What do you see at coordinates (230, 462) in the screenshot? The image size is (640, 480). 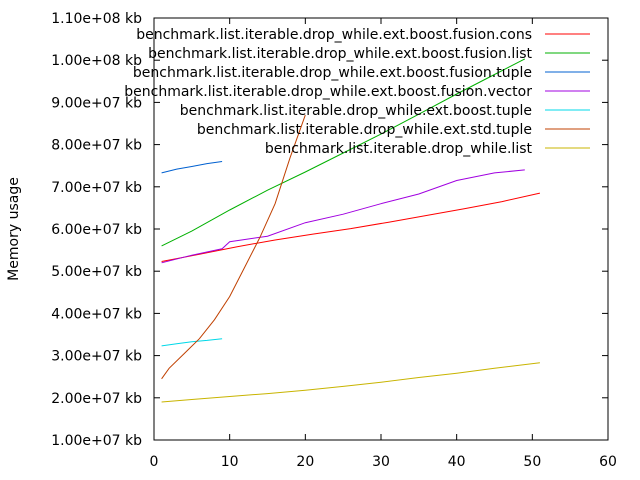 I see `x-tick-label: 10` at bounding box center [230, 462].